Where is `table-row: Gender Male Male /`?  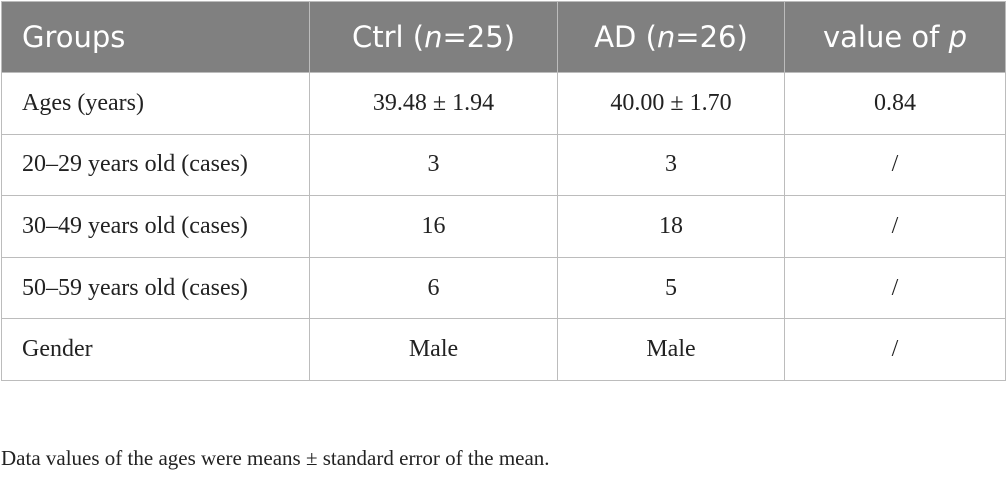
table-row: Gender Male Male / is located at coordinates (503, 349).